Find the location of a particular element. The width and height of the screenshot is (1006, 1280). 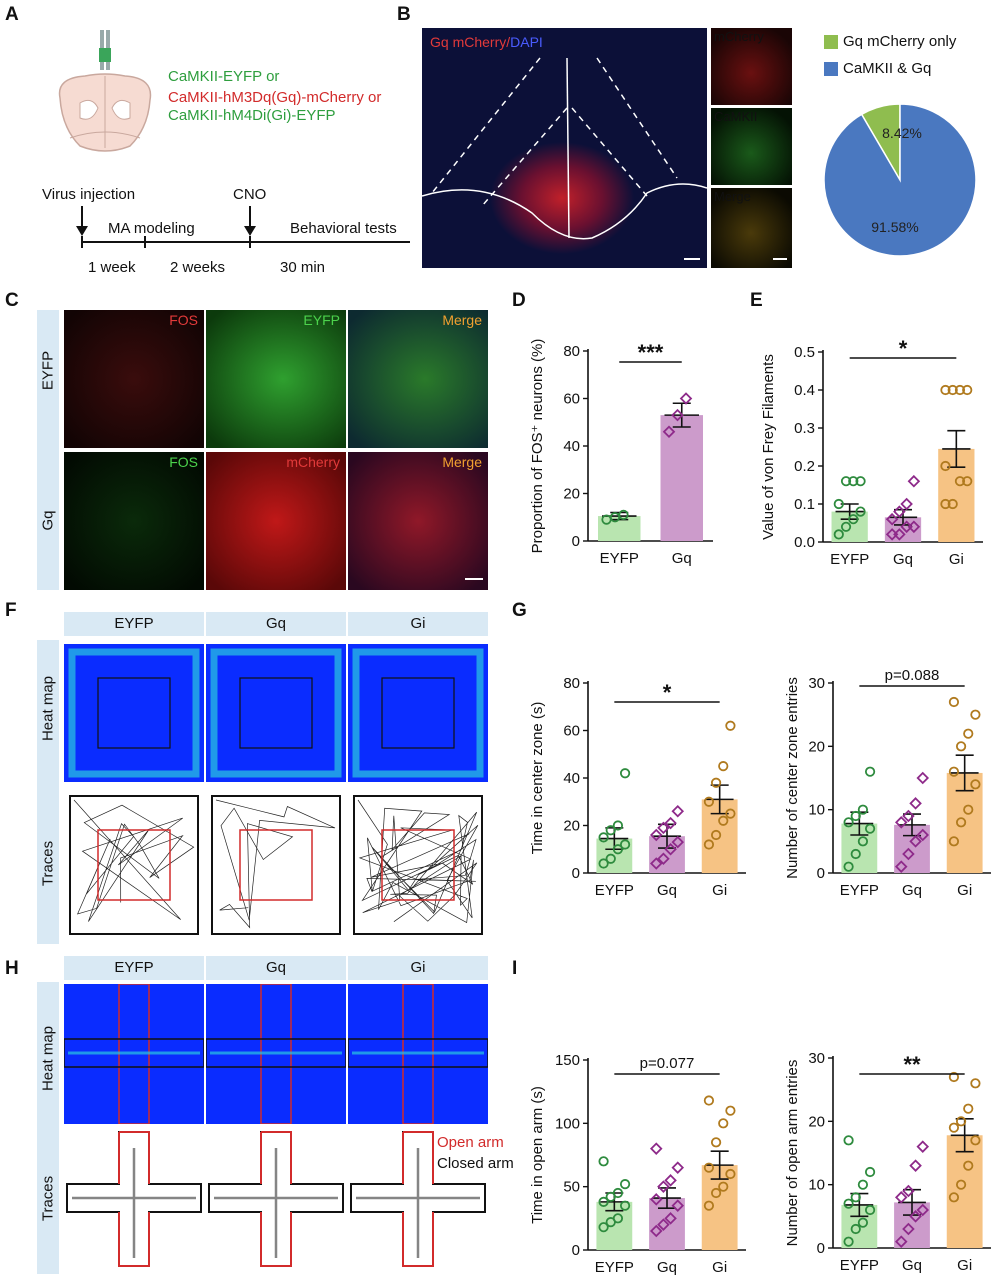

bar-gi is located at coordinates (964, 1191).